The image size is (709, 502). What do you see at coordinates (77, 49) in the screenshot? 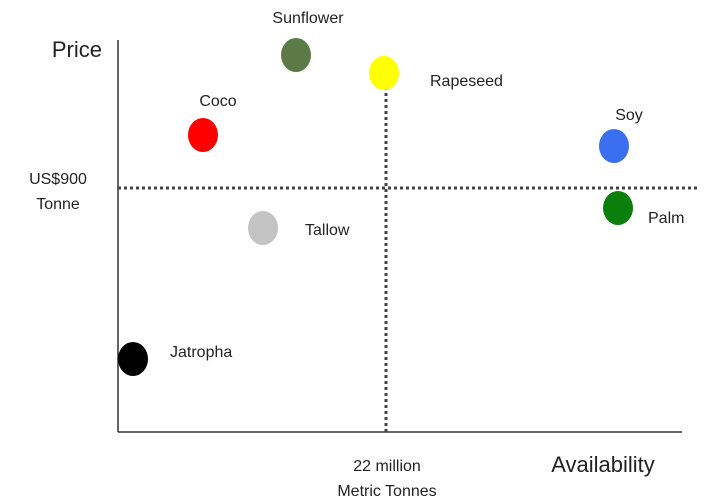
I see `y-axis-label: Price` at bounding box center [77, 49].